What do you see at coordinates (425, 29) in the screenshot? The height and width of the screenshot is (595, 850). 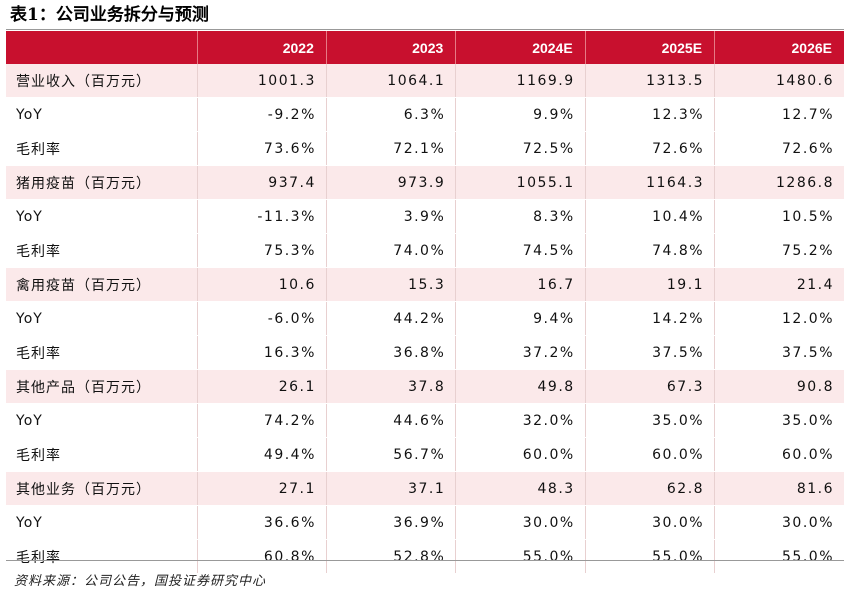 I see `top-rule` at bounding box center [425, 29].